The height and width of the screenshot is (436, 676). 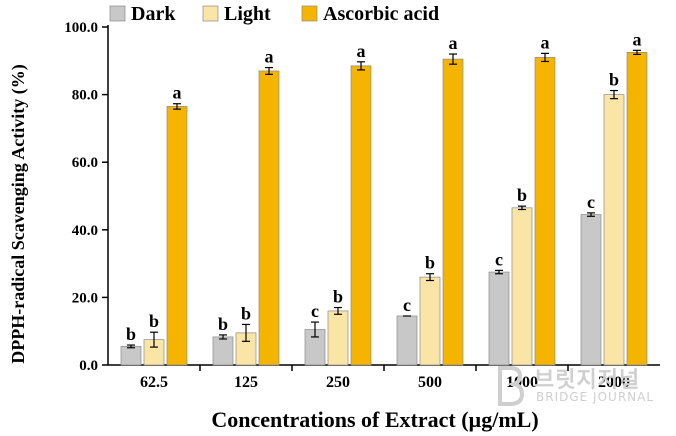 I want to click on x-tick-label: 250, so click(x=338, y=382).